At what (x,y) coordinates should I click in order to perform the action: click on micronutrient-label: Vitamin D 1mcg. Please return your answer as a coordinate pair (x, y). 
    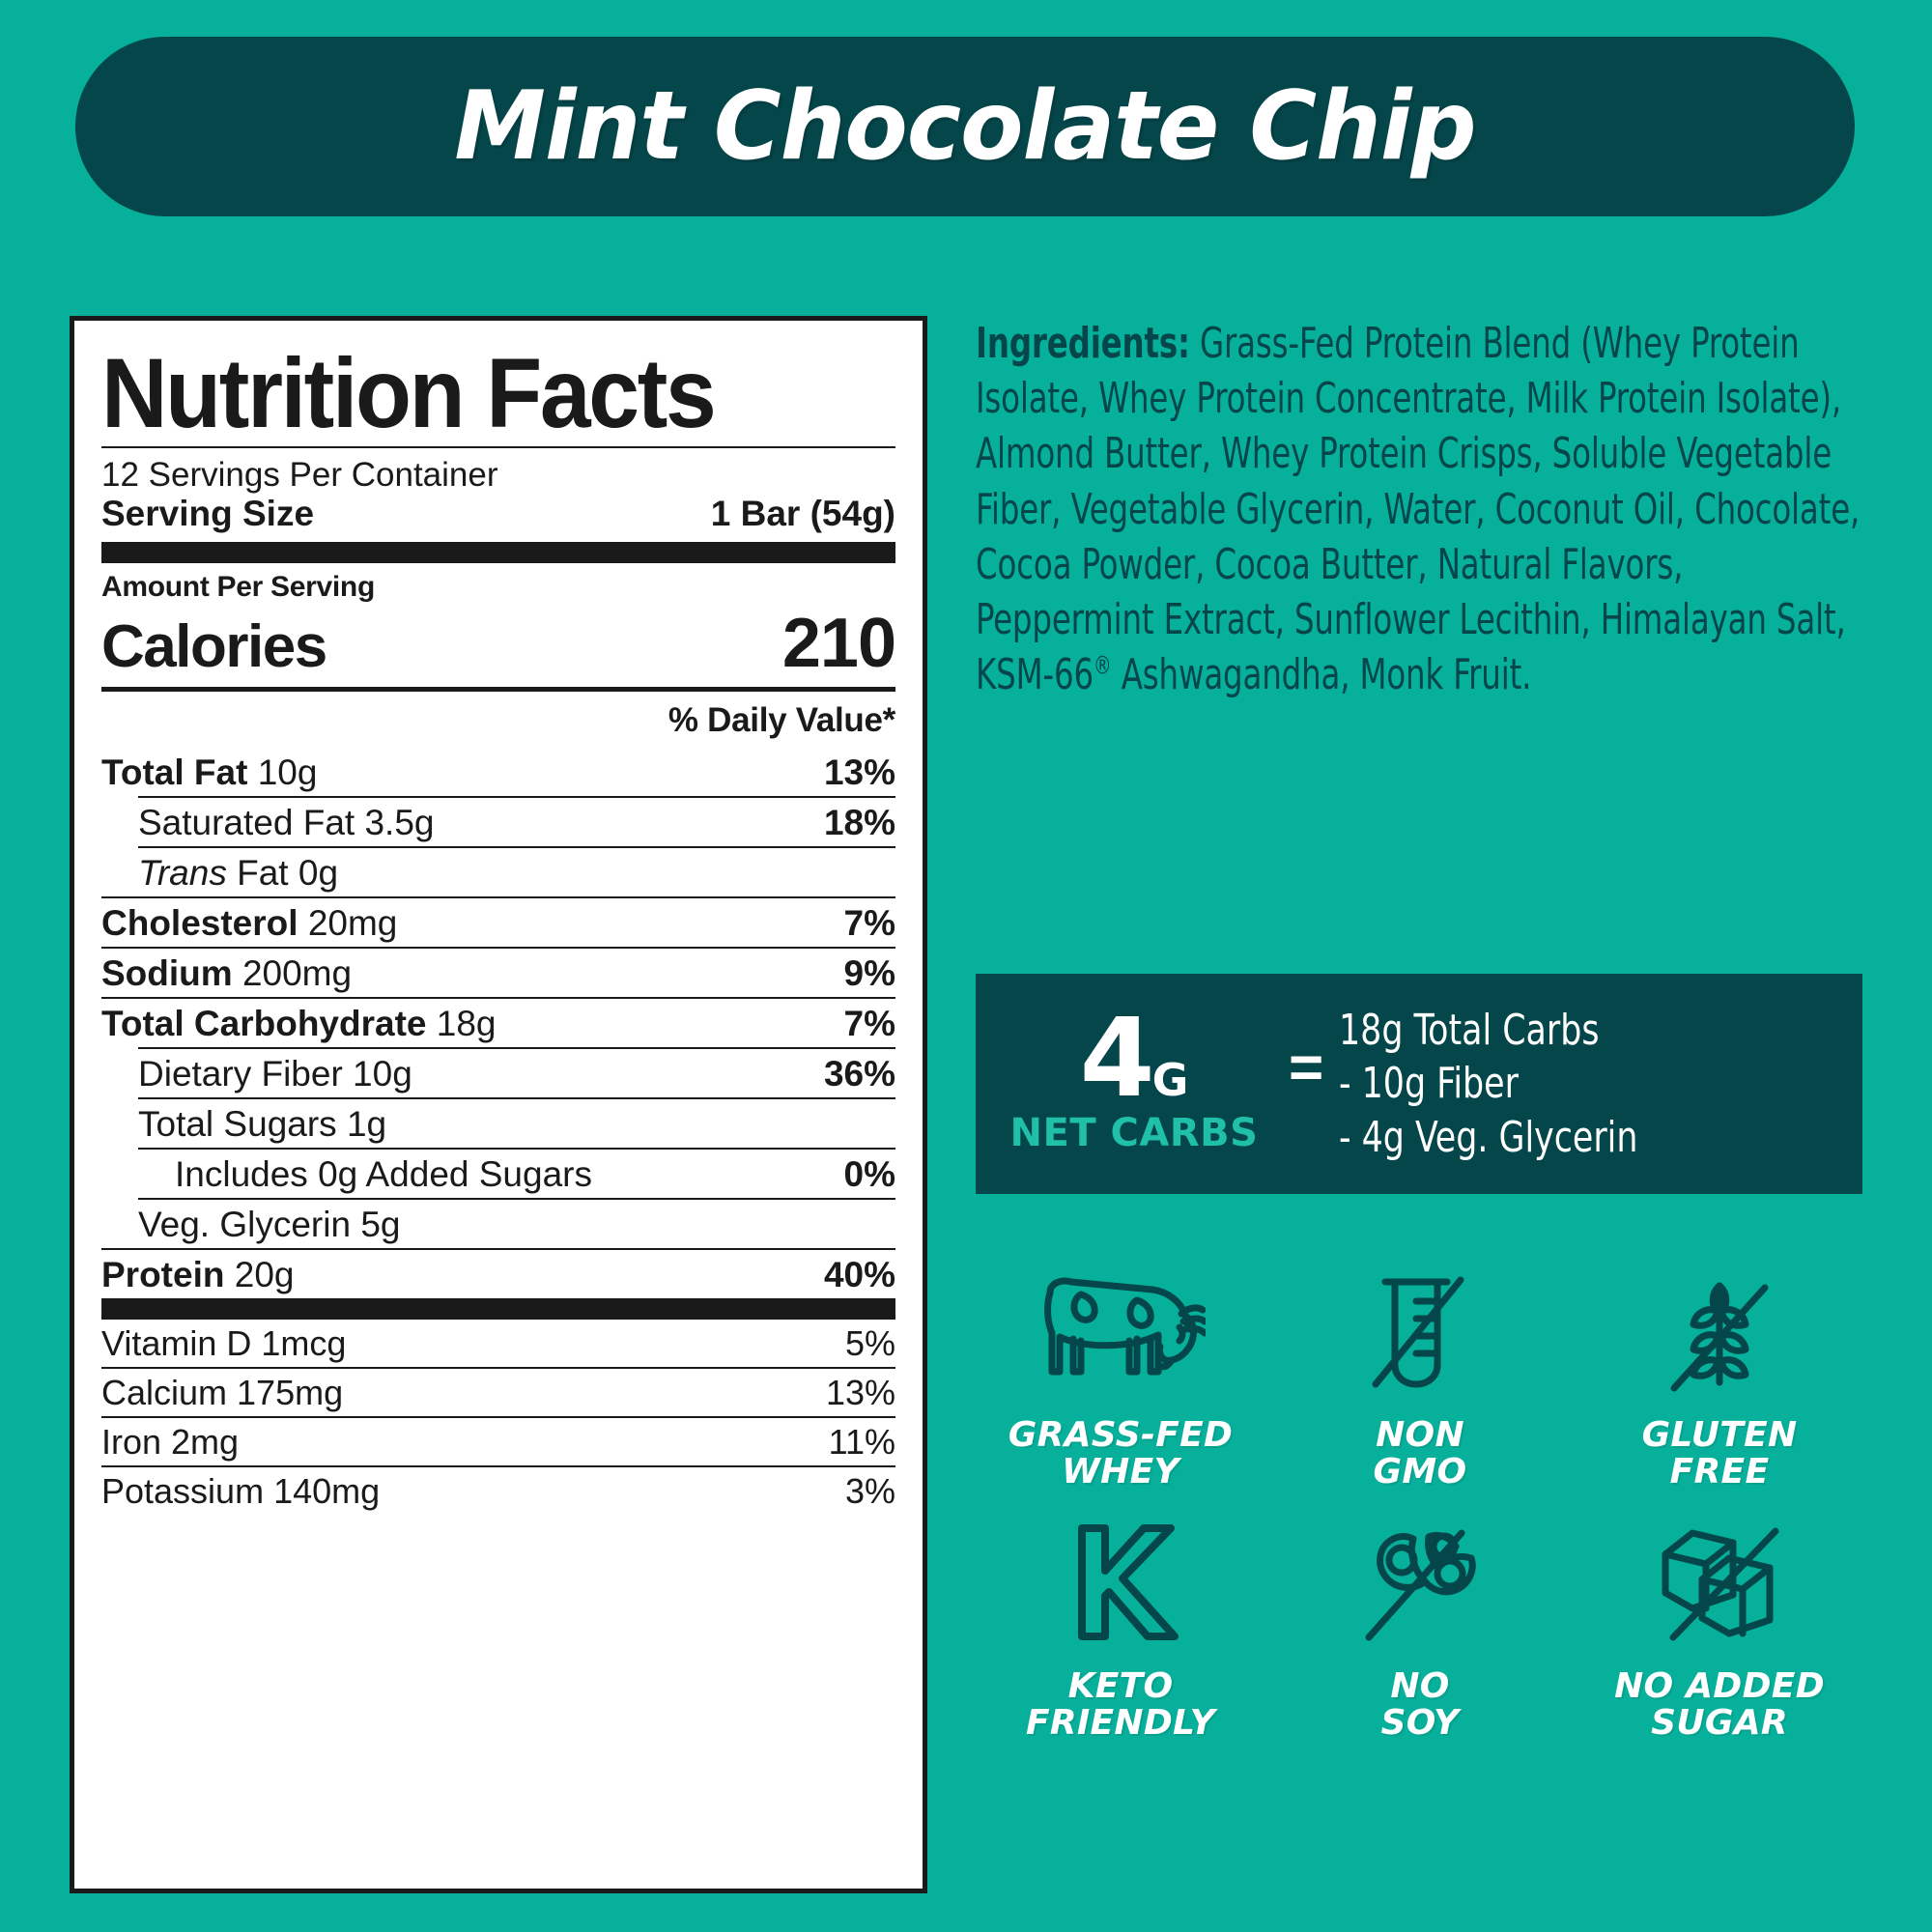
    Looking at the image, I should click on (224, 1343).